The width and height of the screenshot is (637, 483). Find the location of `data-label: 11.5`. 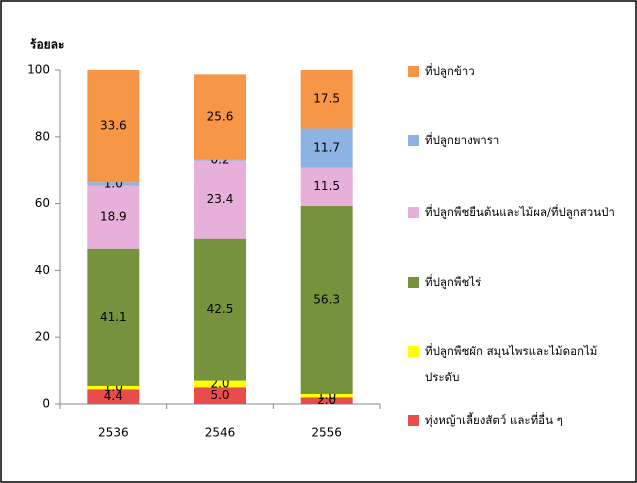

data-label: 11.5 is located at coordinates (326, 186).